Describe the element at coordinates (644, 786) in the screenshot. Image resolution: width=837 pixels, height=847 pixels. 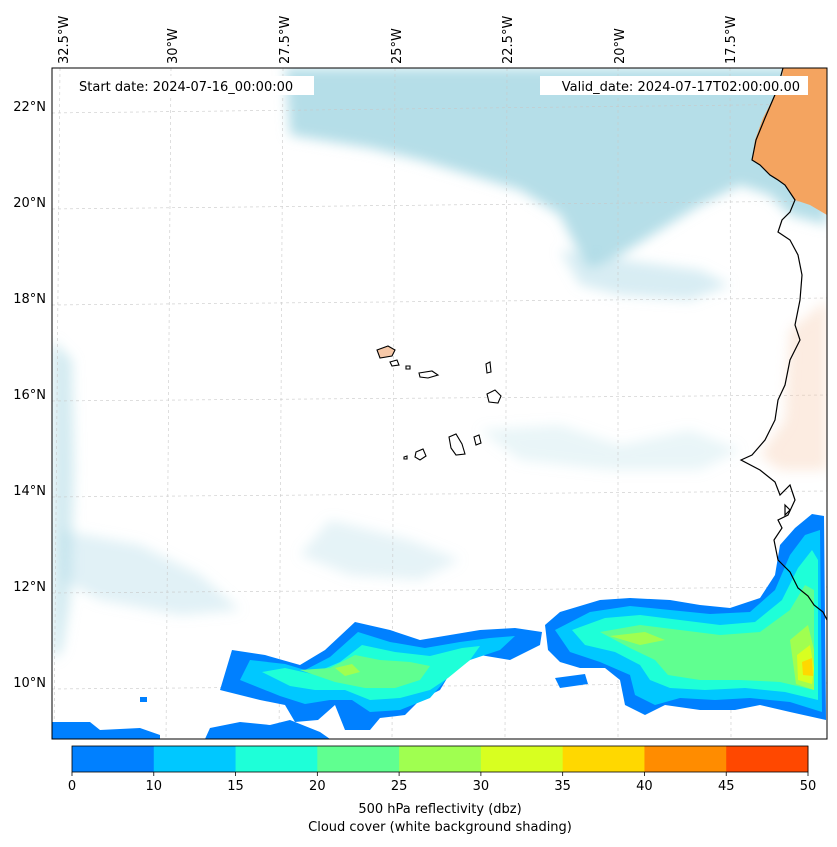
I see `colorbar-tick-label: 40` at that location.